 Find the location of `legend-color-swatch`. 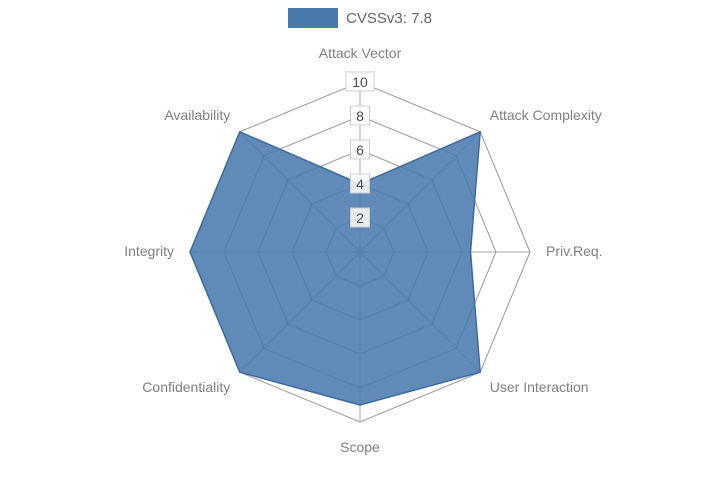

legend-color-swatch is located at coordinates (313, 18).